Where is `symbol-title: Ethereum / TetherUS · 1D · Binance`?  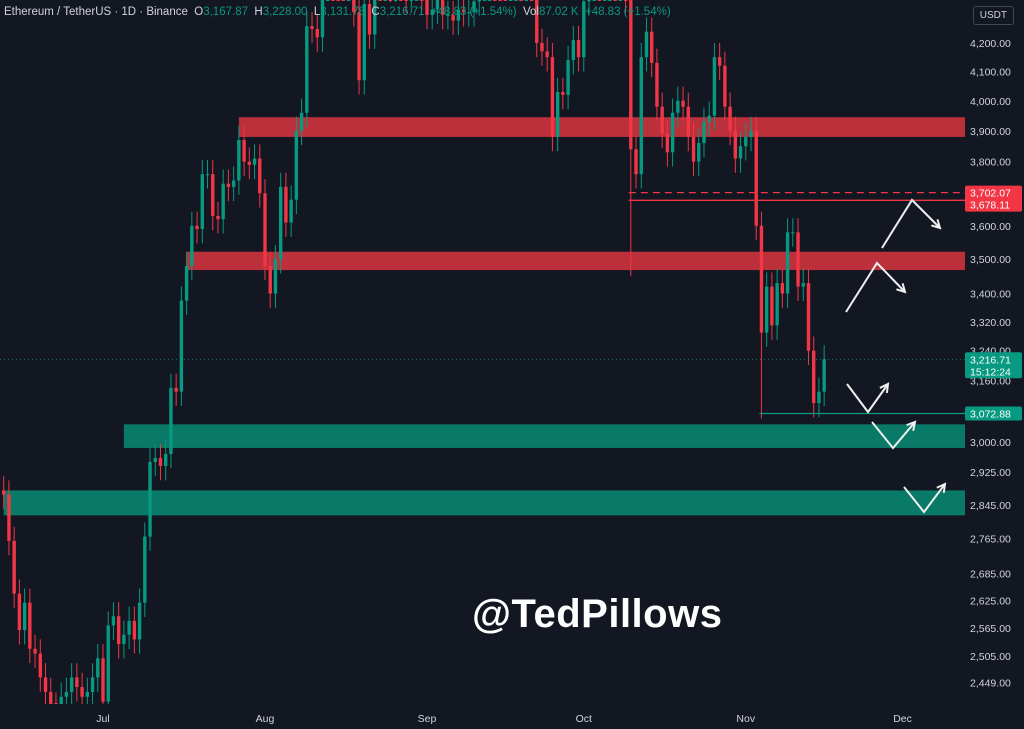 symbol-title: Ethereum / TetherUS · 1D · Binance is located at coordinates (96, 12).